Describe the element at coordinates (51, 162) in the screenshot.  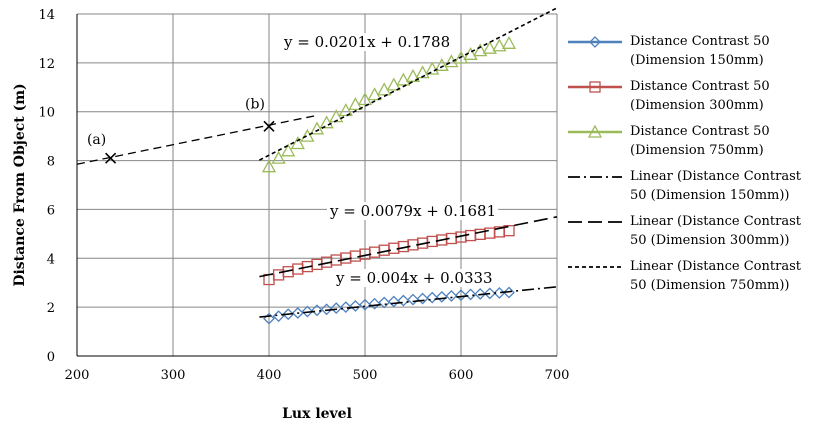
I see `y-tick-label: 8` at that location.